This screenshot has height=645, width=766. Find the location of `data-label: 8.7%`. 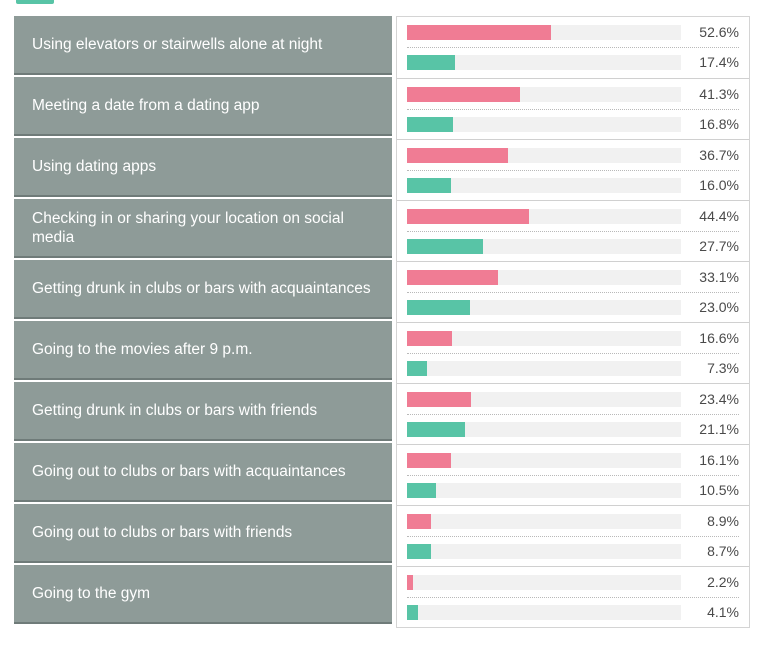

data-label: 8.7% is located at coordinates (723, 551).